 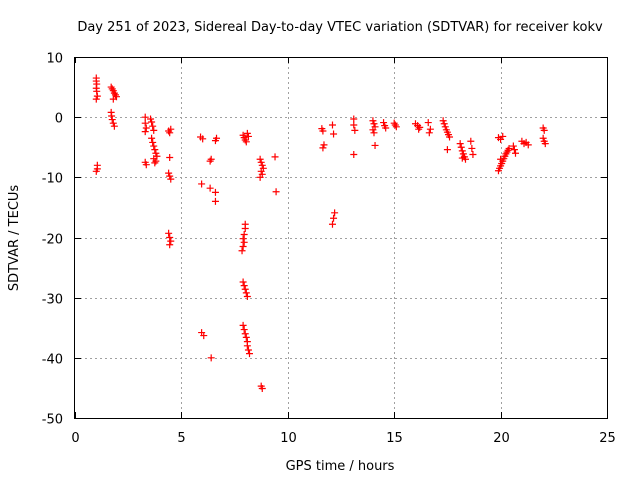 What do you see at coordinates (52, 179) in the screenshot?
I see `y-tick-label: -10` at bounding box center [52, 179].